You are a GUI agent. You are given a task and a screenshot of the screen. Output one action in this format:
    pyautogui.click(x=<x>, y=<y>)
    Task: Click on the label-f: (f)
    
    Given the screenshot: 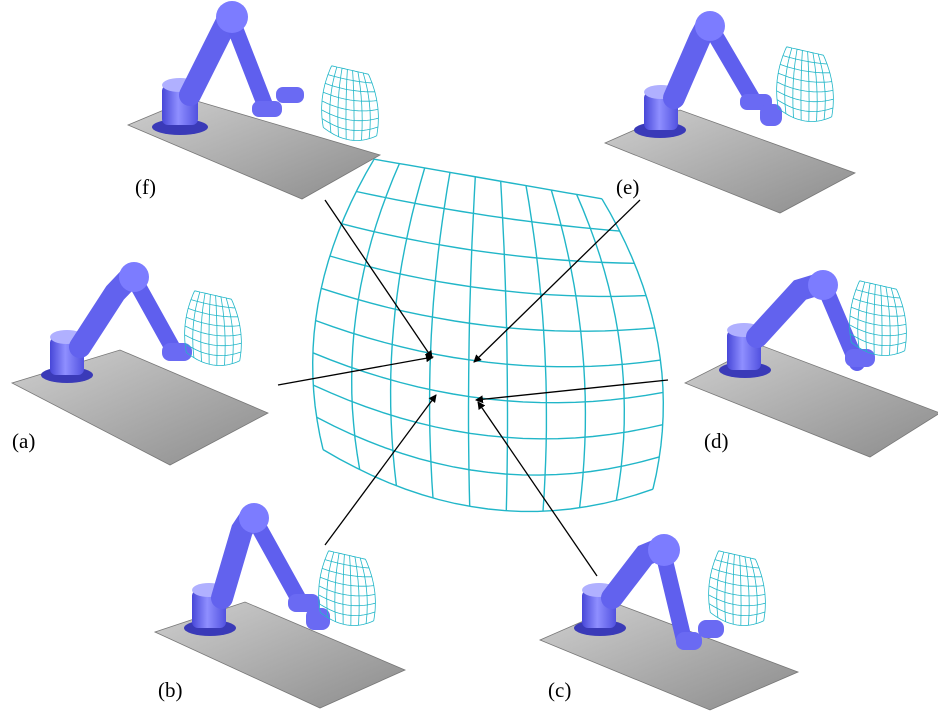 What is the action you would take?
    pyautogui.click(x=145, y=187)
    